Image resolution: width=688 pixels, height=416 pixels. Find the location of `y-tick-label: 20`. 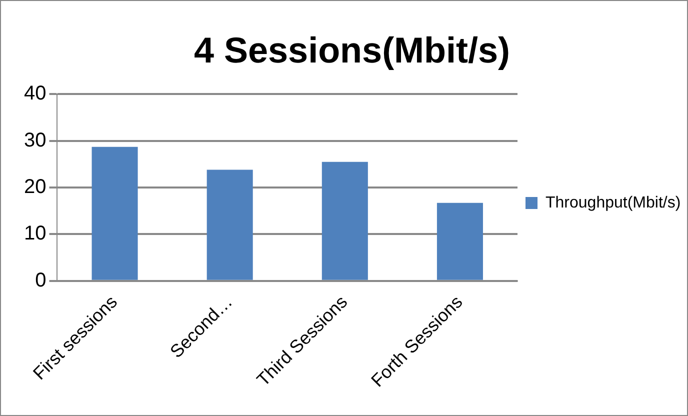

y-tick-label: 20 is located at coordinates (35, 187).